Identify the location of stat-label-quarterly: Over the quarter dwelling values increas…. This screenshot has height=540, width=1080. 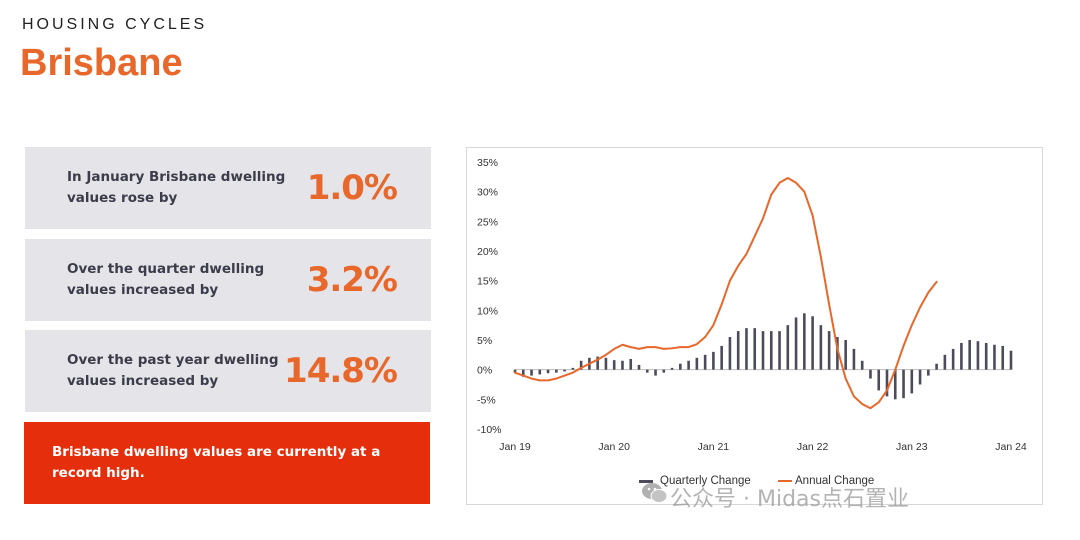
(166, 279).